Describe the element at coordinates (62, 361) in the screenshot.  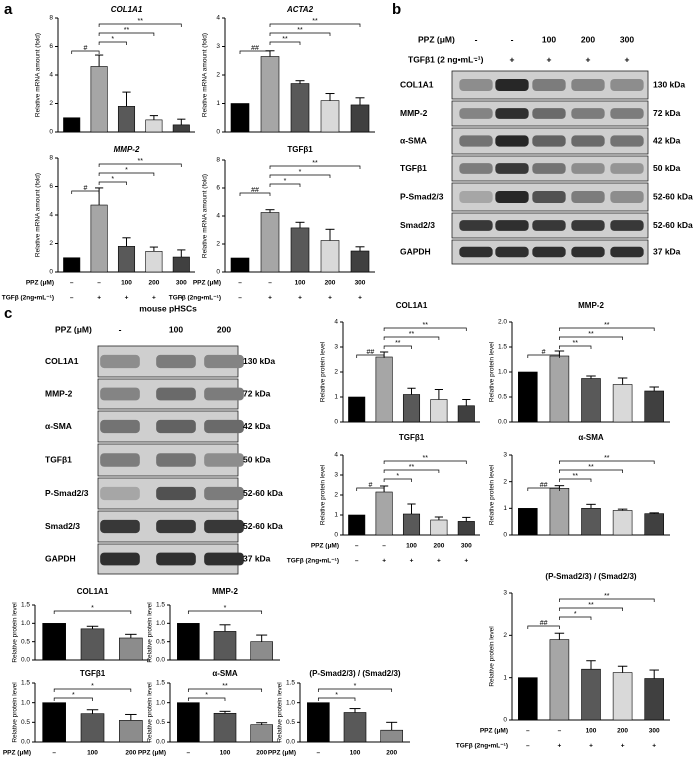
I see `blot-protein: COL1A1` at that location.